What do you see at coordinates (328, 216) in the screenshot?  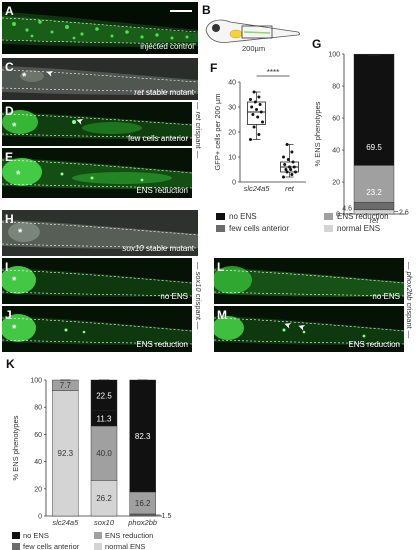 I see `swatch-ens-reduction` at bounding box center [328, 216].